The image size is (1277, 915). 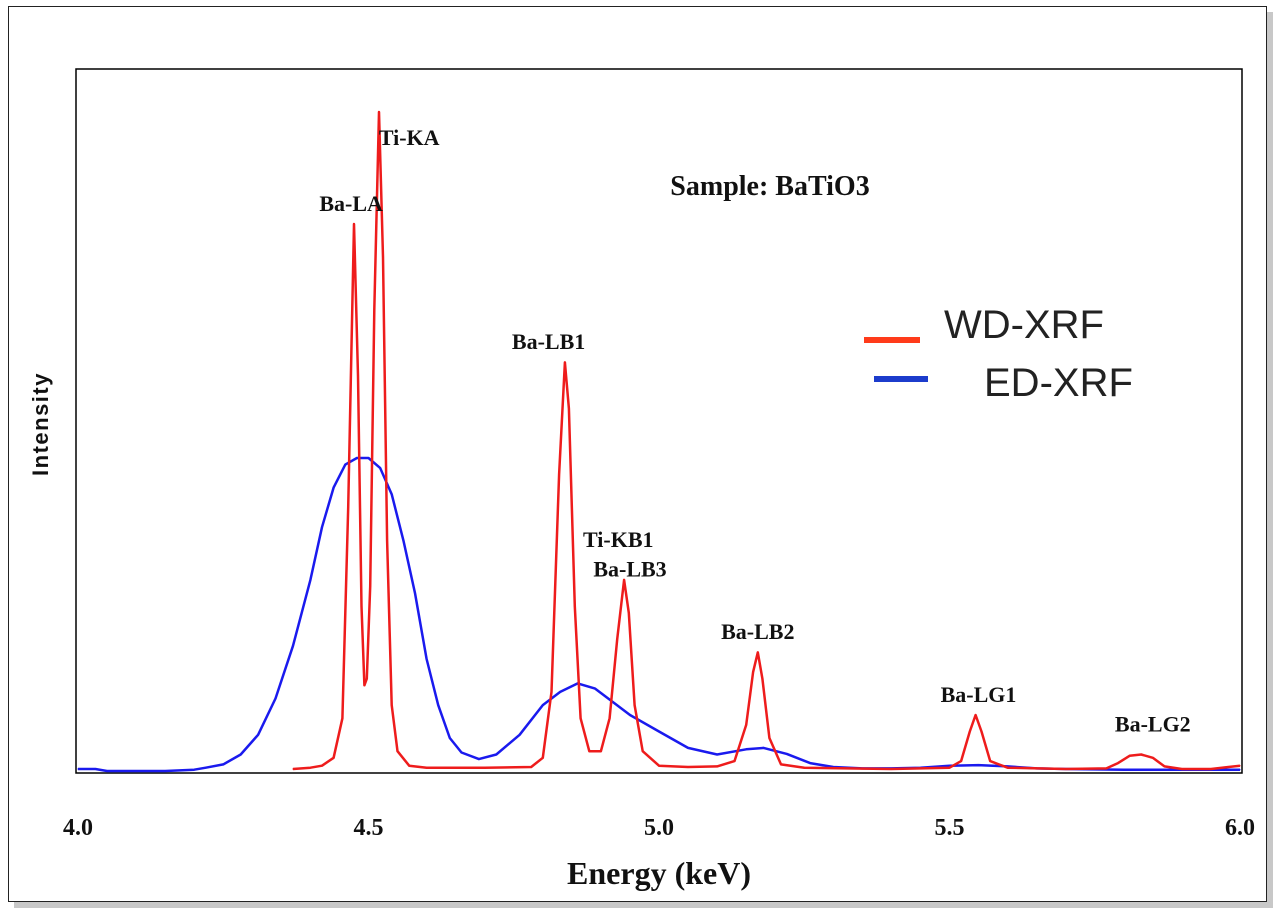 I want to click on x-tick-label: 6.0, so click(x=1240, y=828).